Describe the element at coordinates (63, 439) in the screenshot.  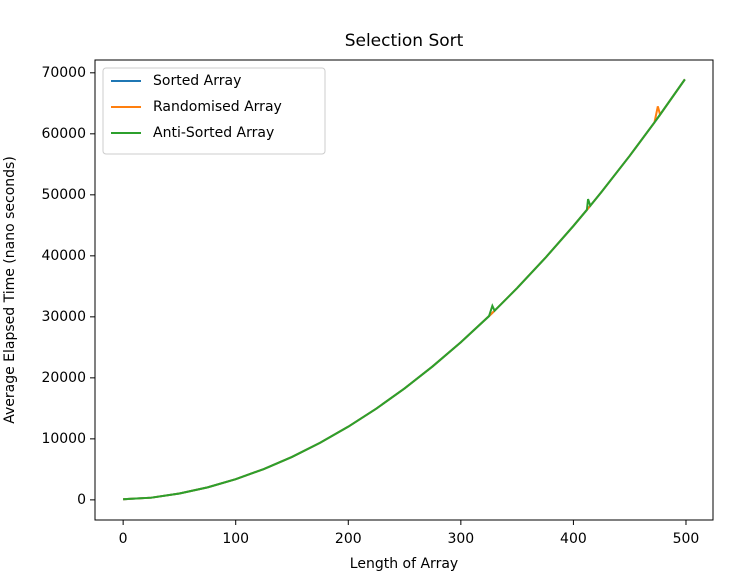
I see `y-tick-label: 10000` at that location.